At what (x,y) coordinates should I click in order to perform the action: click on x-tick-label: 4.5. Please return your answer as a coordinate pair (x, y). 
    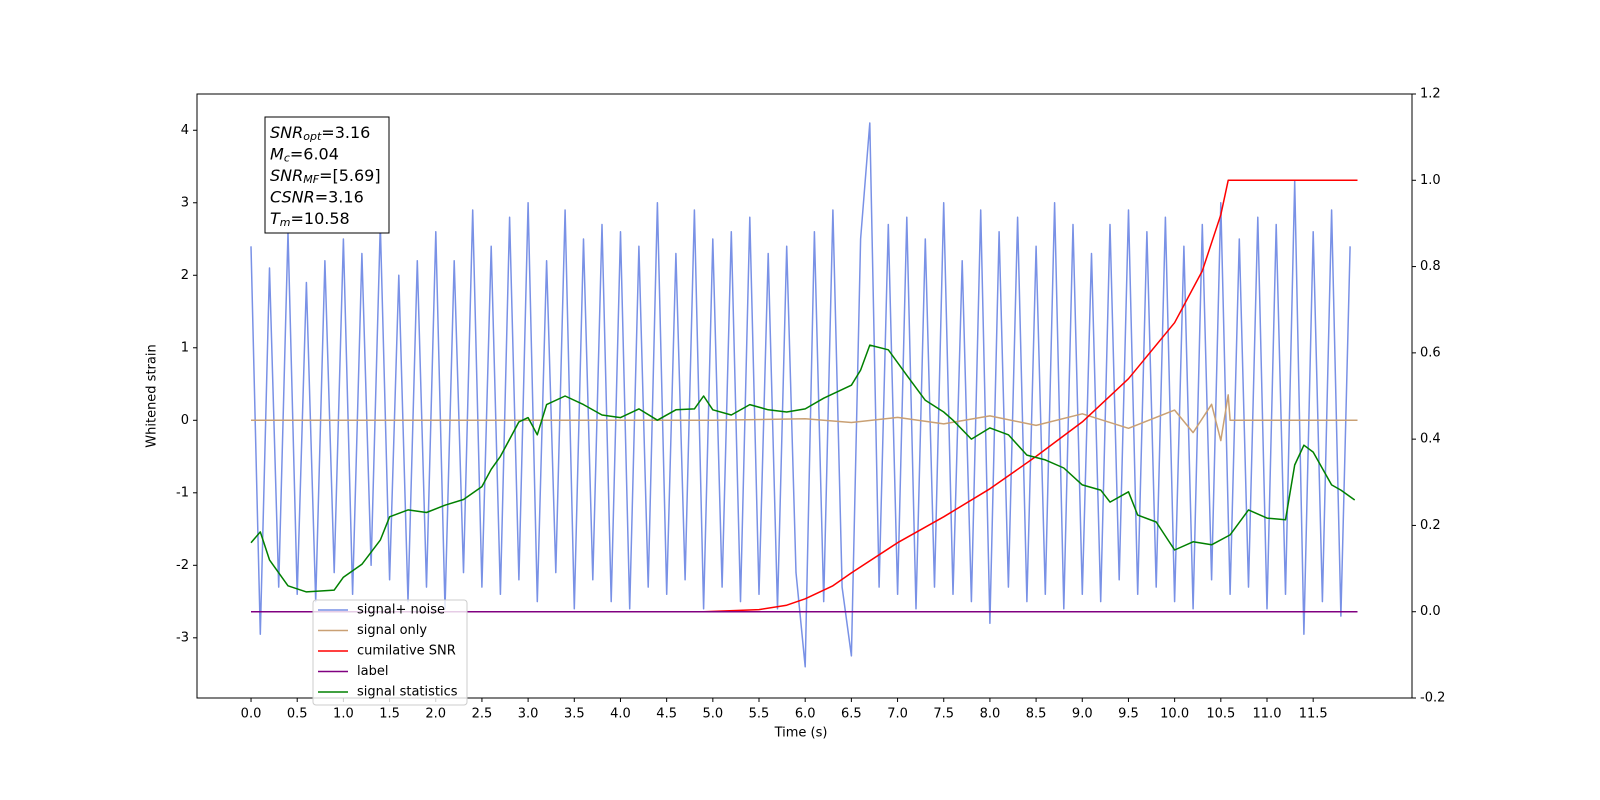
    Looking at the image, I should click on (666, 714).